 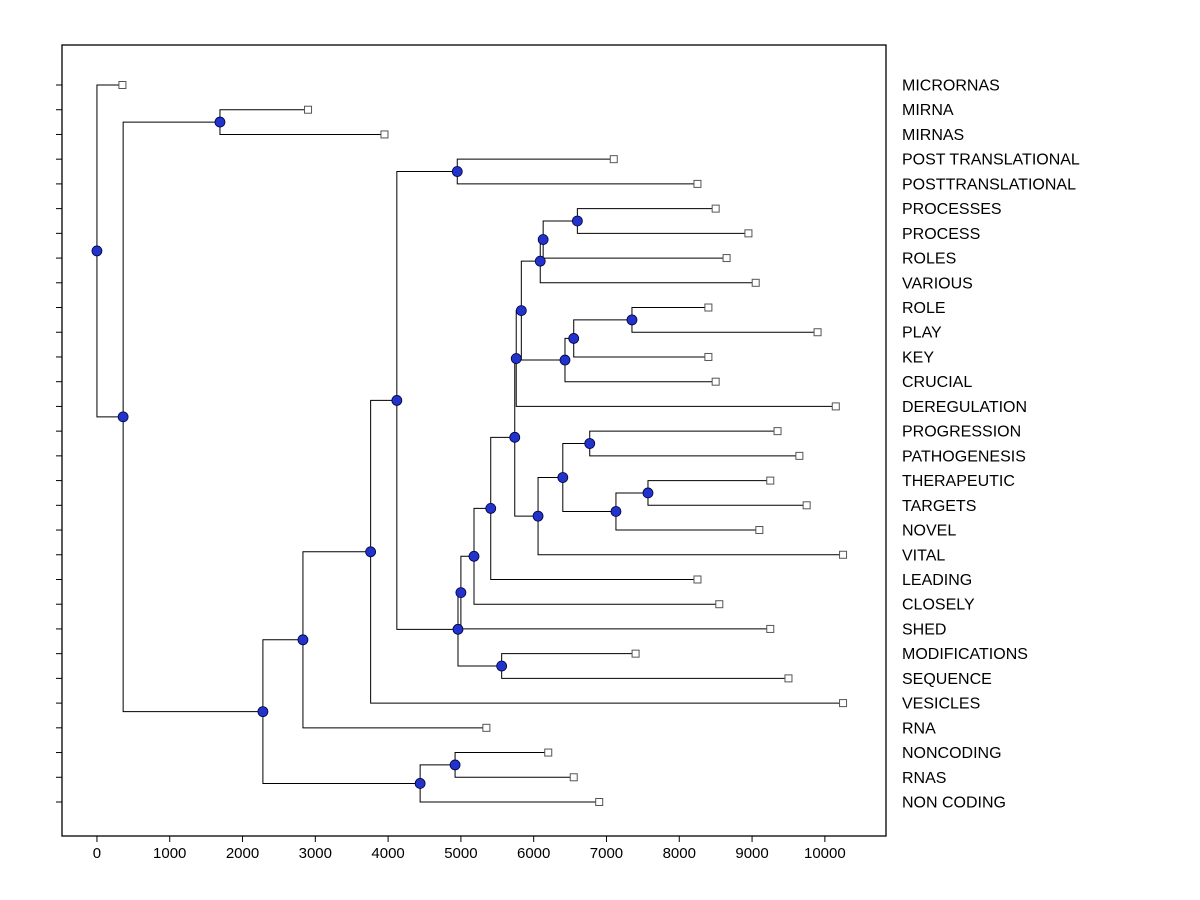 I want to click on leaf-label: MIRNAS, so click(x=933, y=135).